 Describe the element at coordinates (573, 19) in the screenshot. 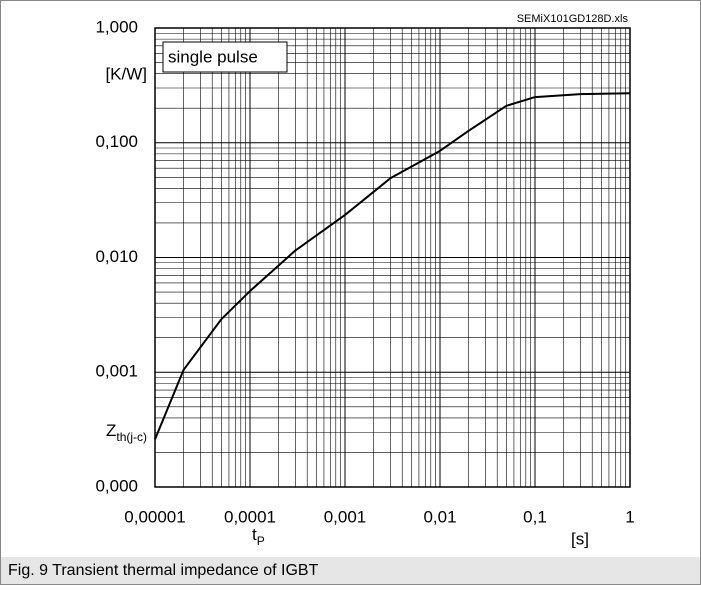

I see `source: SEMiX101GD128D.xls` at that location.